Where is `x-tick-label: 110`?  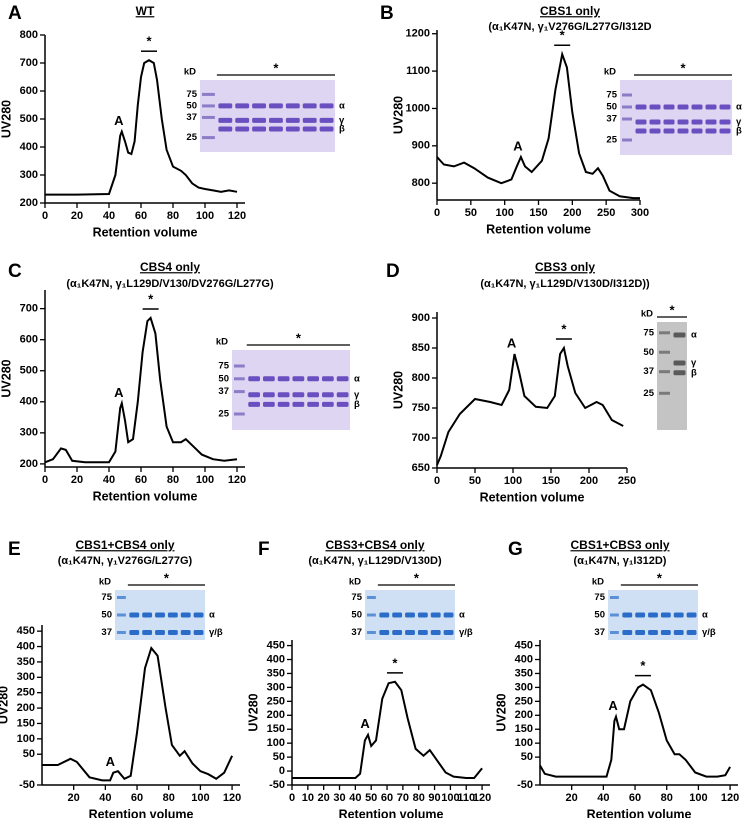
x-tick-label: 110 is located at coordinates (466, 798).